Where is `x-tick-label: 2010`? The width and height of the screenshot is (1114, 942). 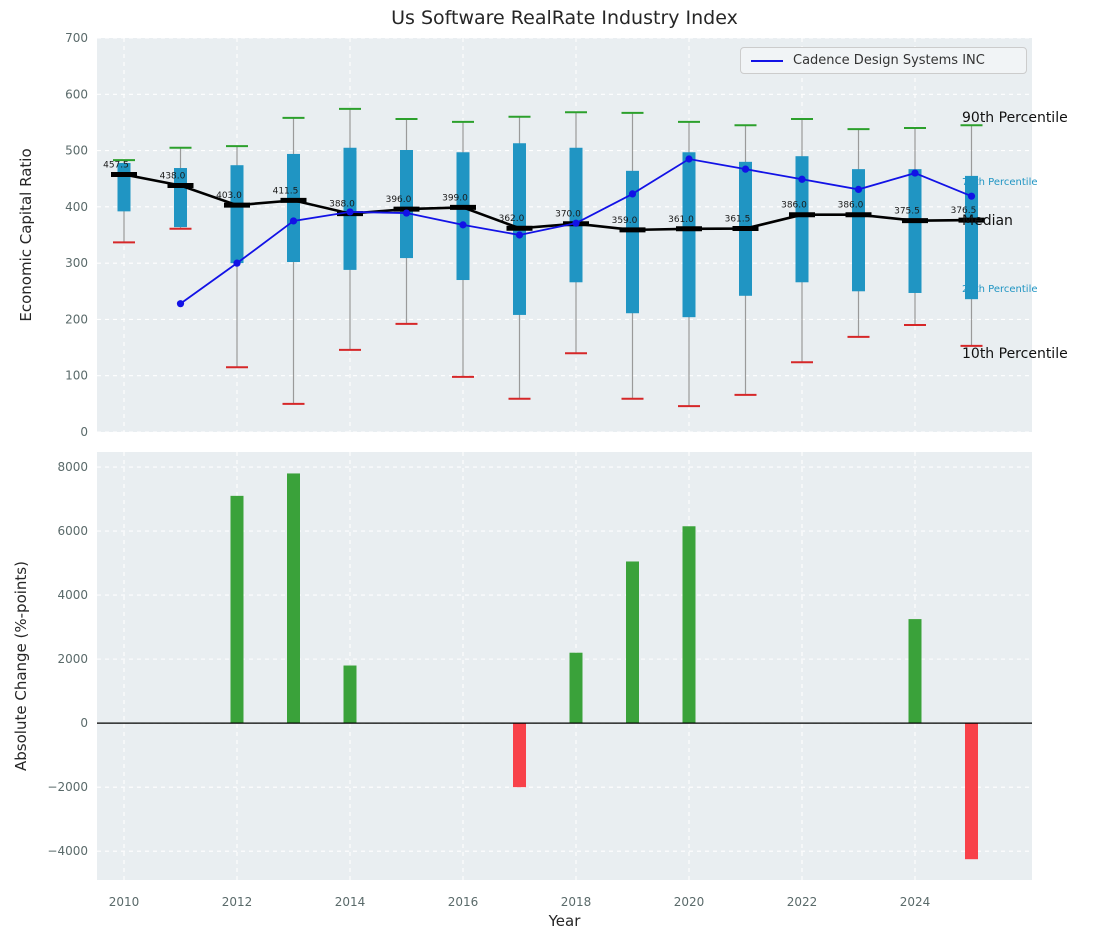
x-tick-label: 2010 is located at coordinates (124, 902).